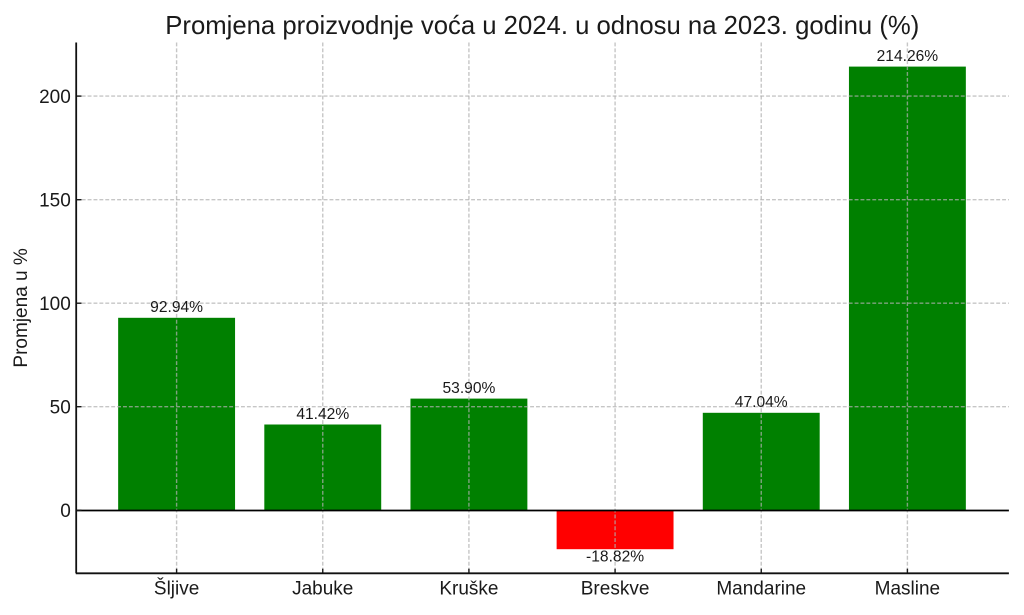 This screenshot has height=615, width=1024. What do you see at coordinates (55, 304) in the screenshot?
I see `svg-text: 100` at bounding box center [55, 304].